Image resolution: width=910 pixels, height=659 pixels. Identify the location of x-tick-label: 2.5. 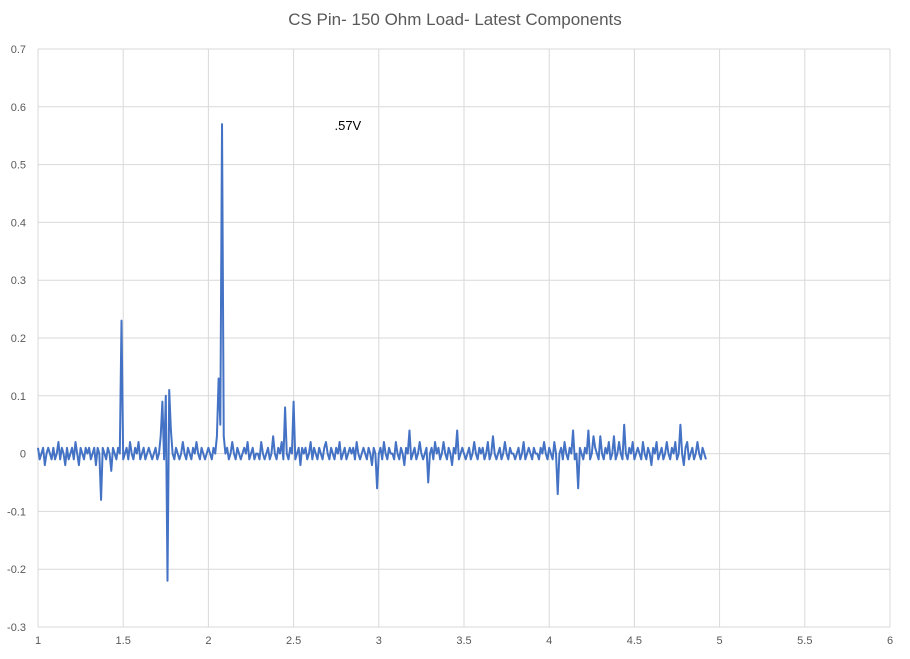
(293, 641).